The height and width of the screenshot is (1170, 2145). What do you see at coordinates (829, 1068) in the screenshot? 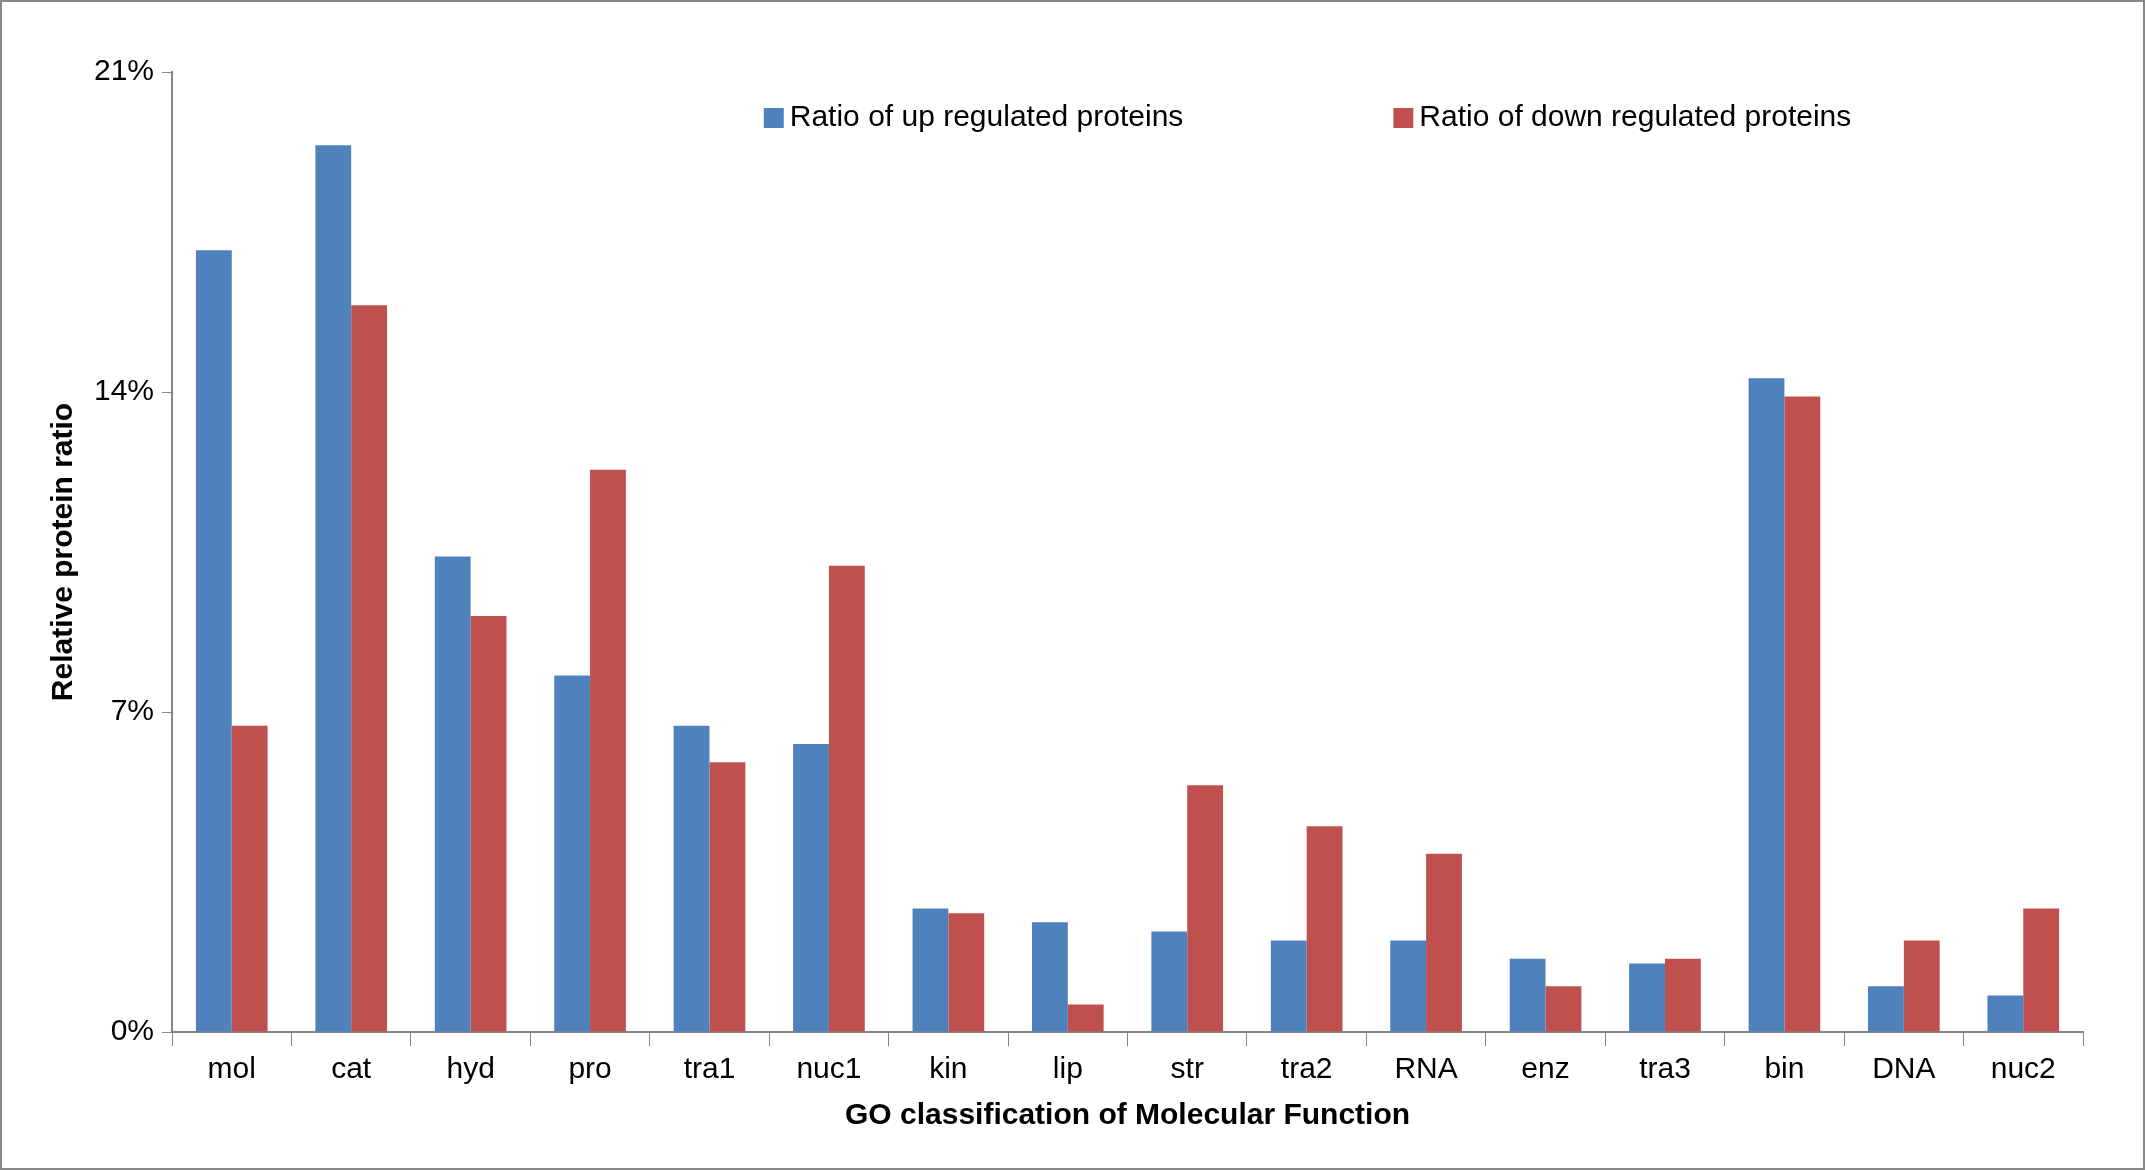
I see `x-tick-label: nuc1` at bounding box center [829, 1068].